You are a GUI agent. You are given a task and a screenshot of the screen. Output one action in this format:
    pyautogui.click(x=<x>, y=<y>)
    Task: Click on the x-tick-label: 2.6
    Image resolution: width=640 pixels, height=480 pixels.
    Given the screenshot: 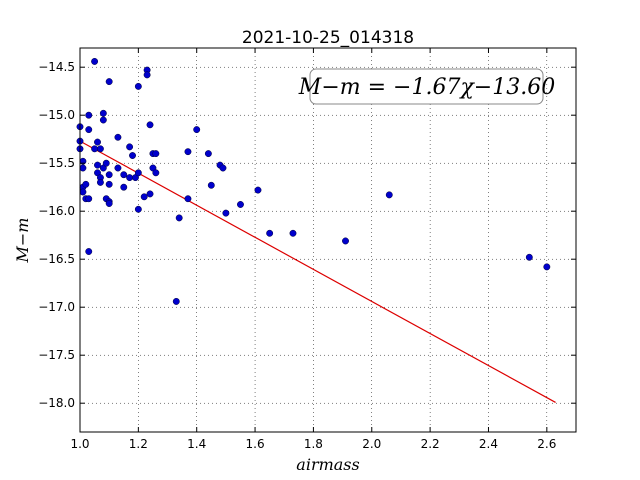 What is the action you would take?
    pyautogui.click(x=546, y=444)
    